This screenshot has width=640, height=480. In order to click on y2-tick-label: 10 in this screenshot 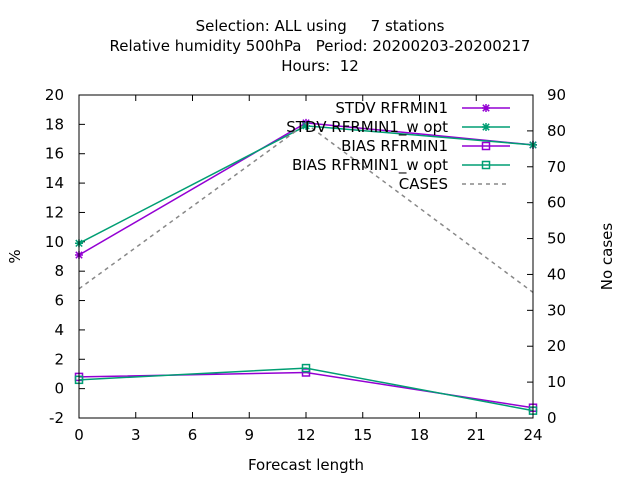, I will do `click(556, 382)`.